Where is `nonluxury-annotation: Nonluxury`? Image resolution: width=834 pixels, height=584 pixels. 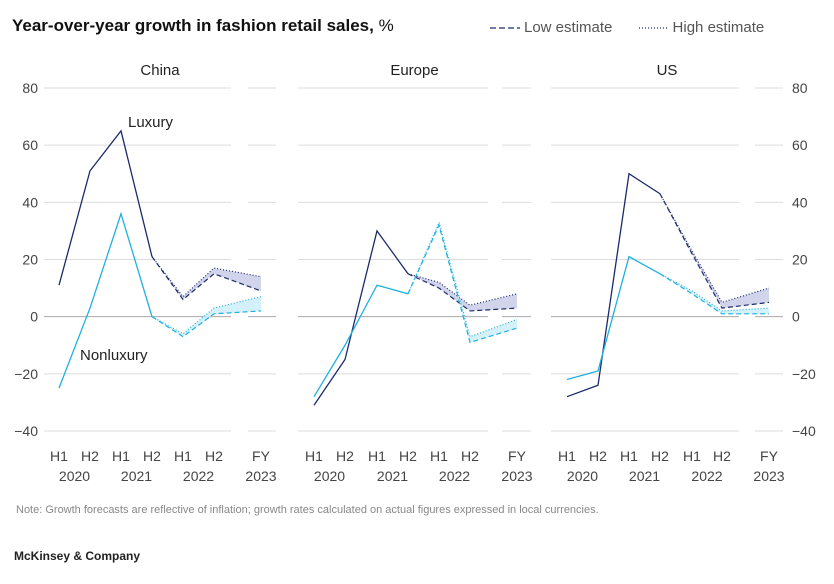 nonluxury-annotation: Nonluxury is located at coordinates (114, 355).